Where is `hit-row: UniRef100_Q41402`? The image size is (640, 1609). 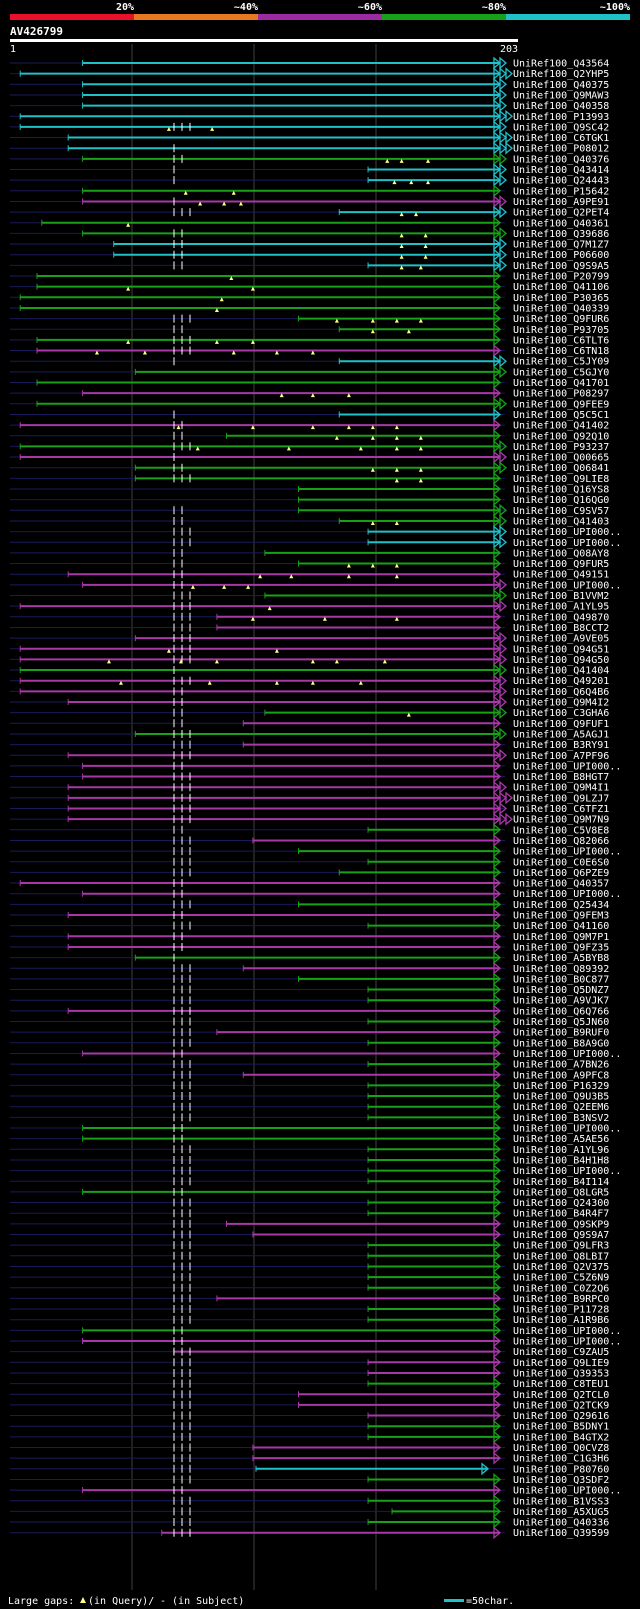
hit-row: UniRef100_Q41402 is located at coordinates (309, 425).